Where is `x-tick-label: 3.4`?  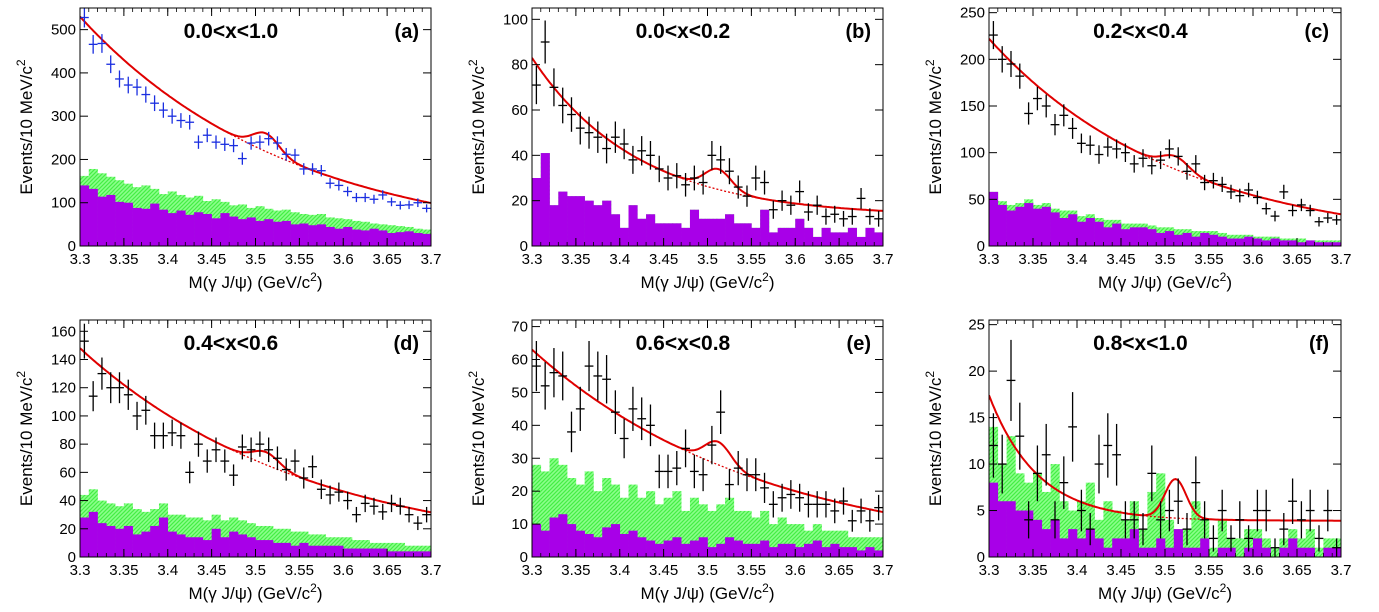 x-tick-label: 3.4 is located at coordinates (167, 259).